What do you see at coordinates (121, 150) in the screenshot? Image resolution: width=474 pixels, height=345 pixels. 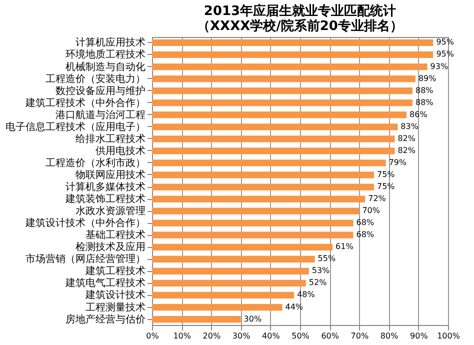 I see `y-tick-label: 供用电技术` at bounding box center [121, 150].